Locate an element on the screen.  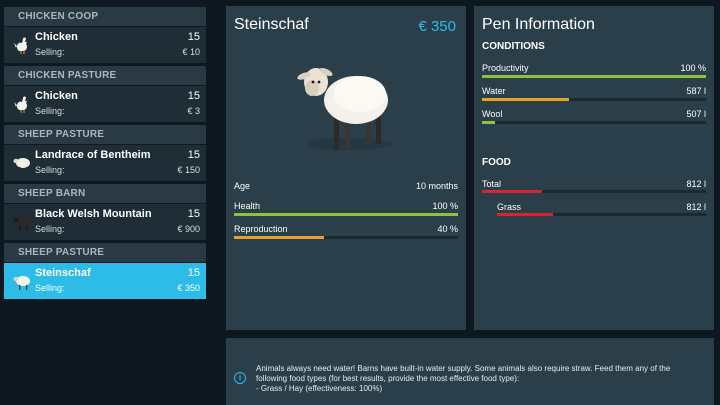
reproduction-bar-fill is located at coordinates (279, 237).